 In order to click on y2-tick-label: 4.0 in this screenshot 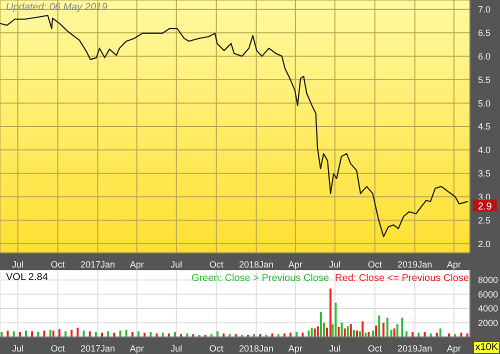, I will do `click(484, 150)`.